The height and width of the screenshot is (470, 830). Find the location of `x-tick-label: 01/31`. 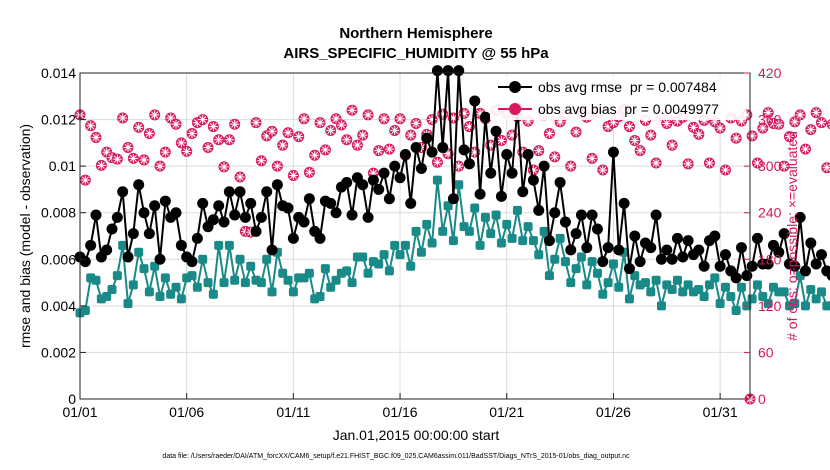

x-tick-label: 01/31 is located at coordinates (720, 412).